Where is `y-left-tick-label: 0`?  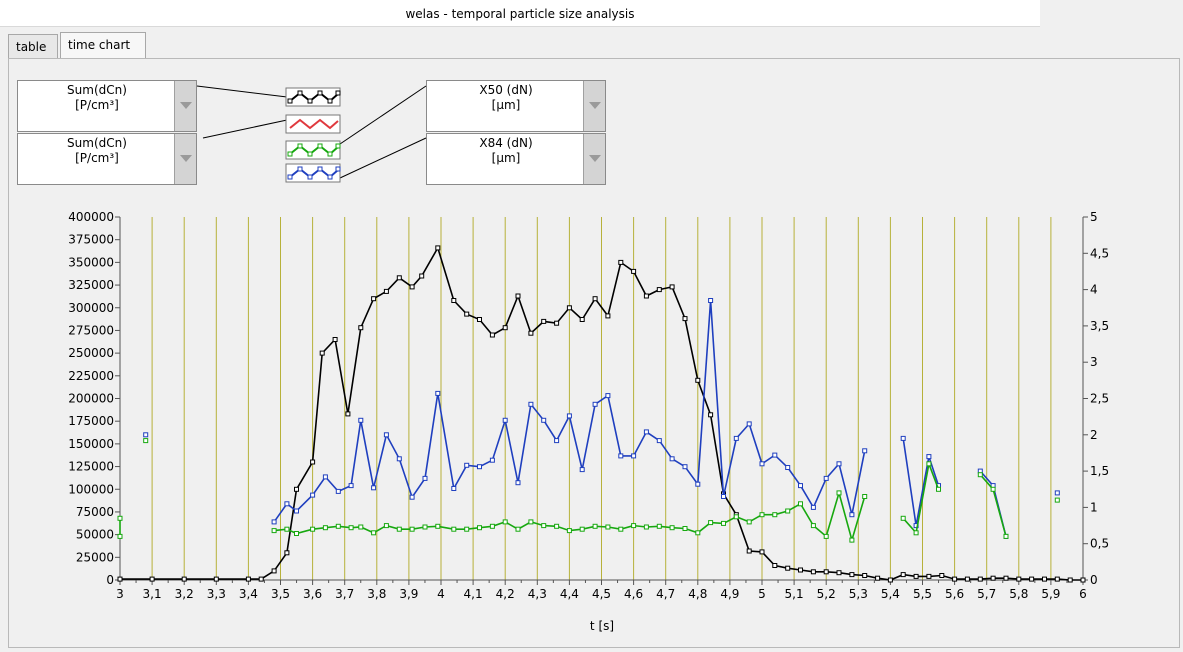 y-left-tick-label: 0 is located at coordinates (110, 580).